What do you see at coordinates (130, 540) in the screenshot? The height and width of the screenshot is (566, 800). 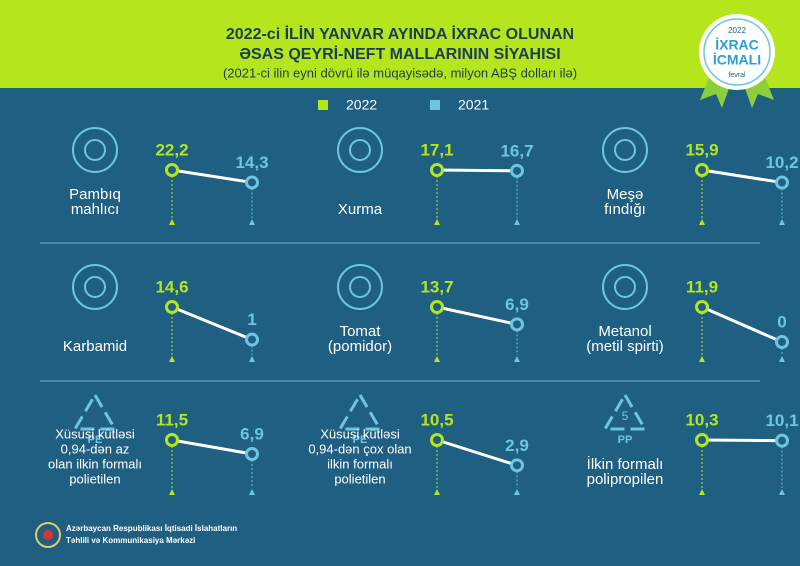 I see `footer-text: Təhlili və Kommunikasiya Mərkəzi` at bounding box center [130, 540].